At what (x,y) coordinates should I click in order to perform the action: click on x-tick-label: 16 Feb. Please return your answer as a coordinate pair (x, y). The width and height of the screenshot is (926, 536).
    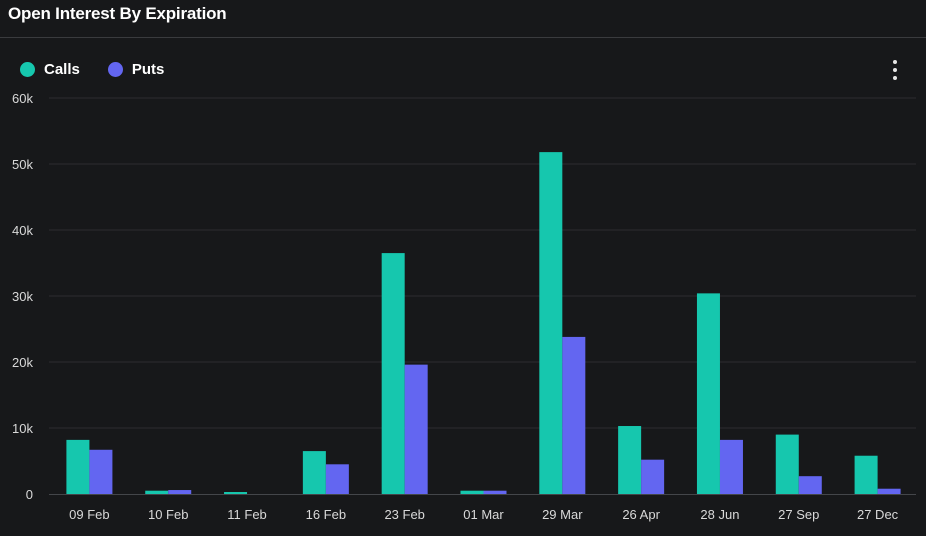
    Looking at the image, I should click on (326, 514).